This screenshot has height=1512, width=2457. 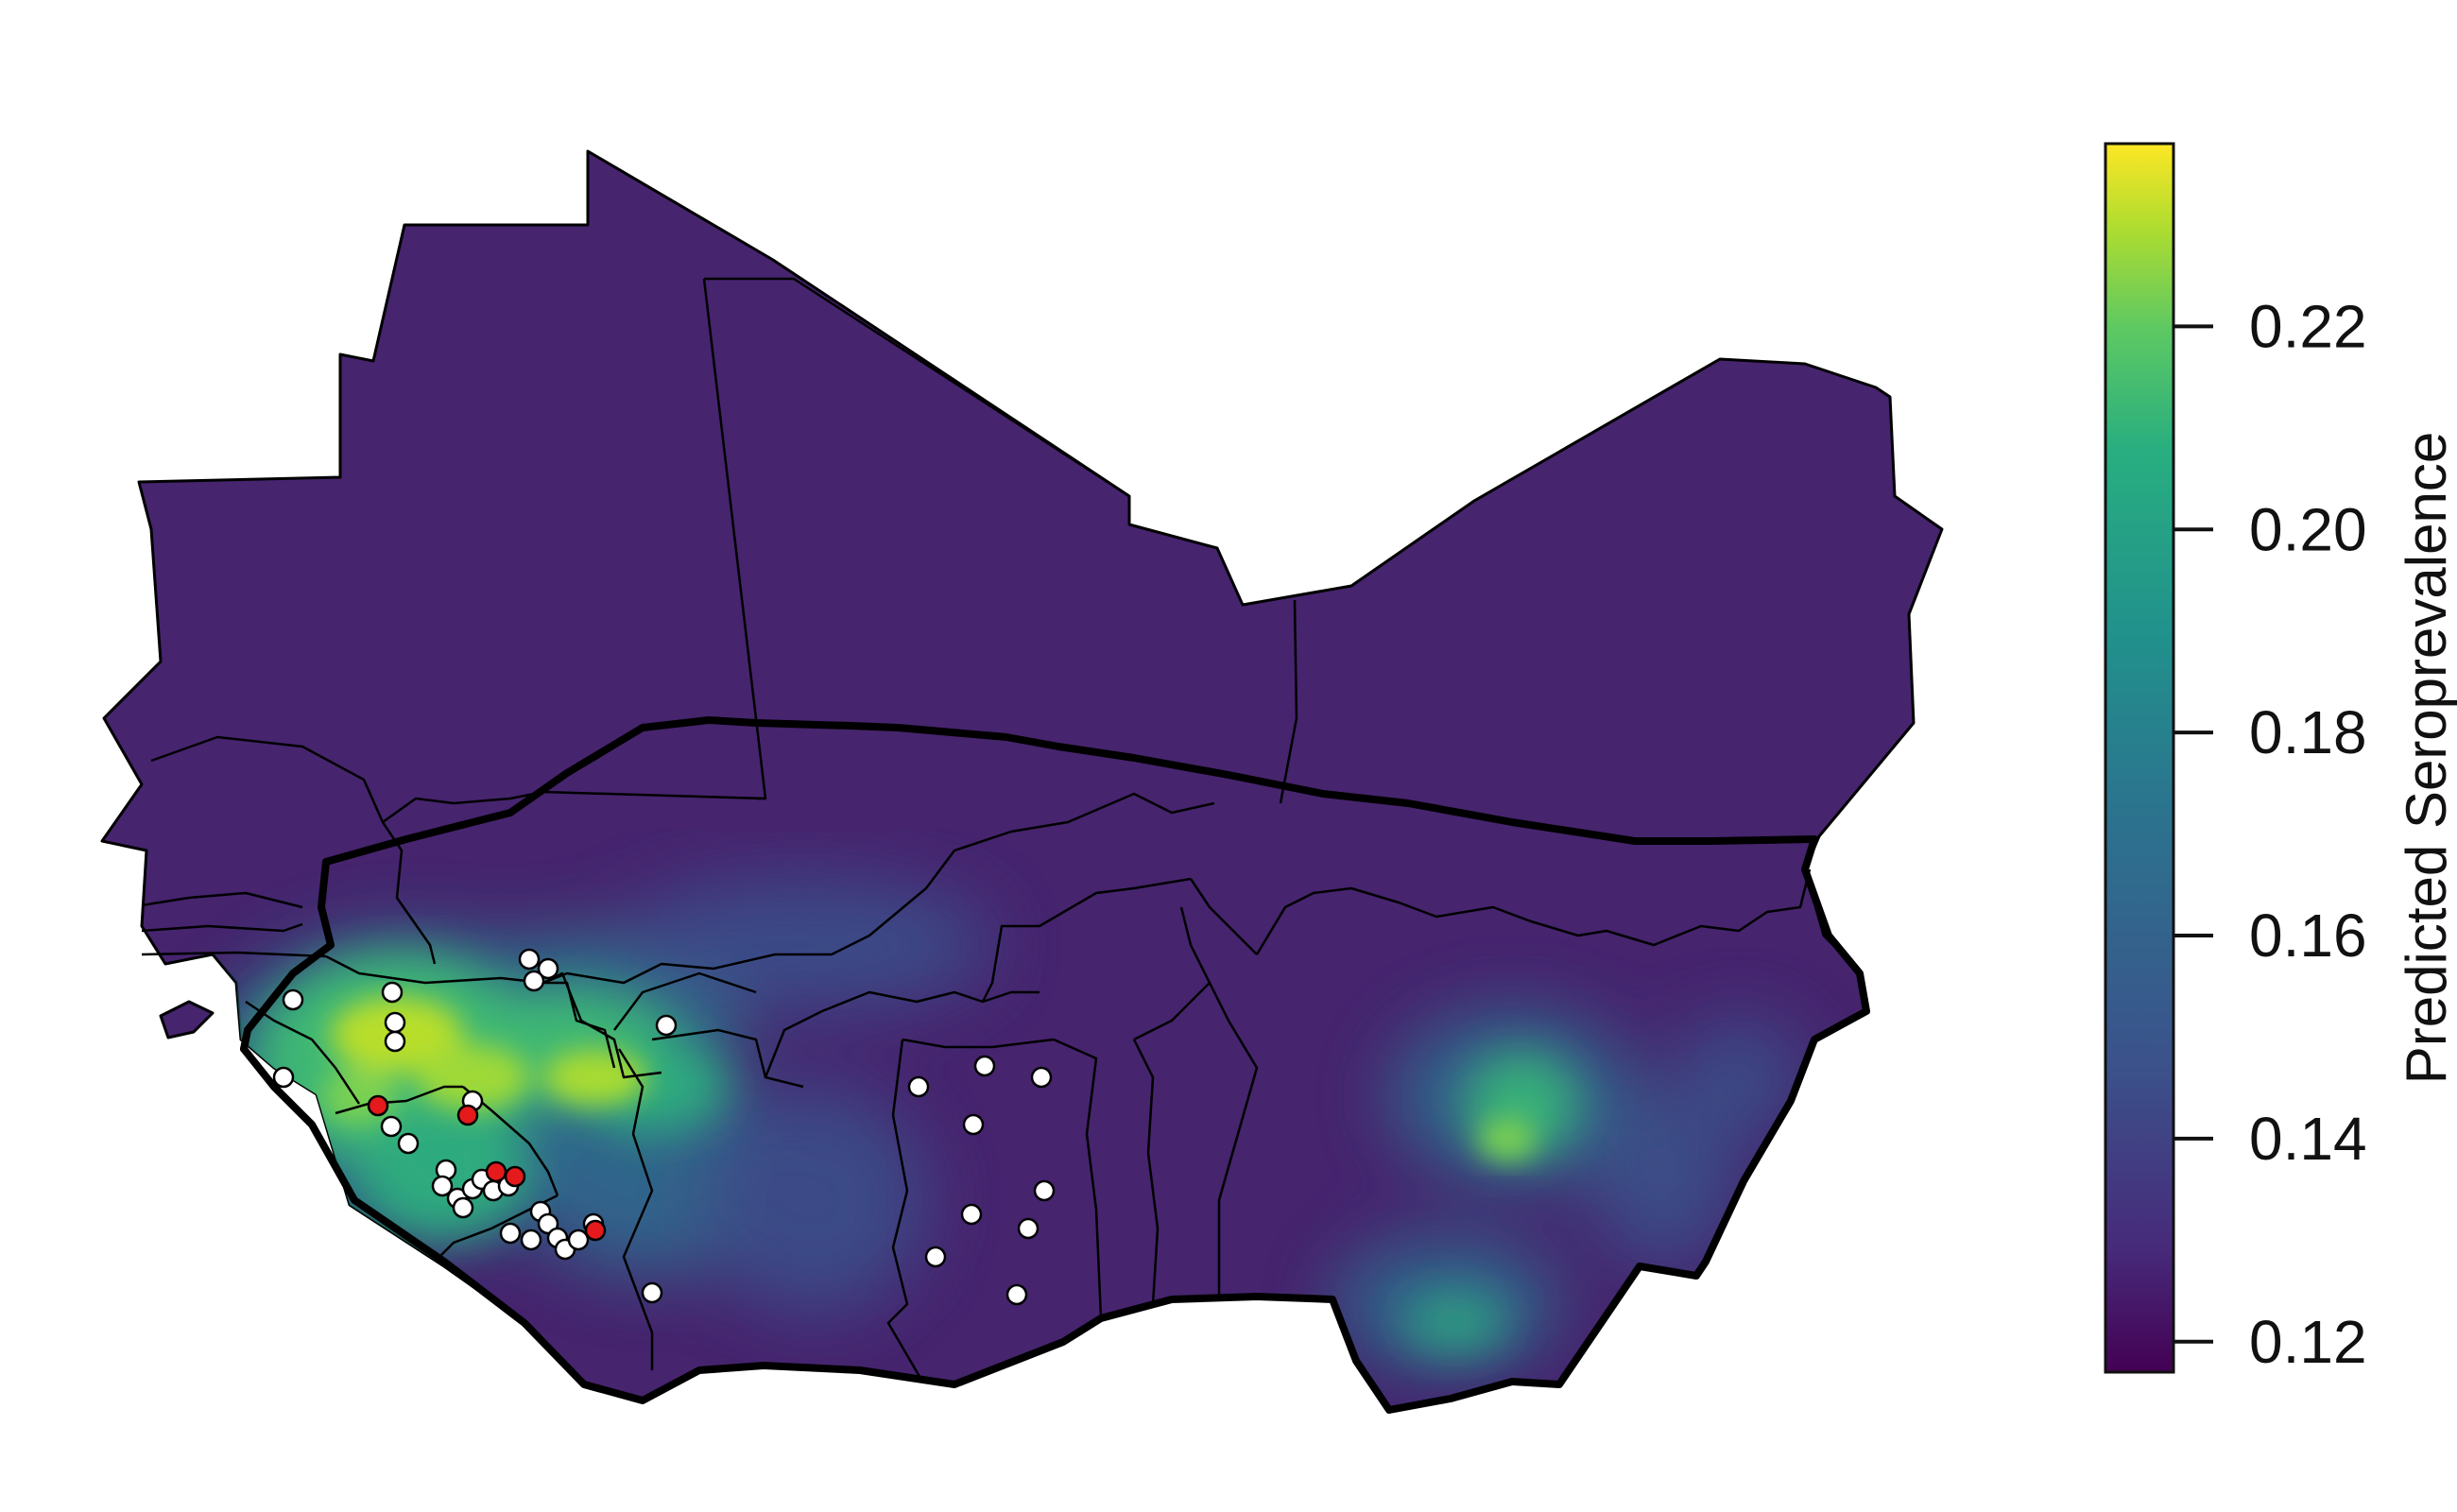 I want to click on study-region-boundary, so click(x=1070, y=791).